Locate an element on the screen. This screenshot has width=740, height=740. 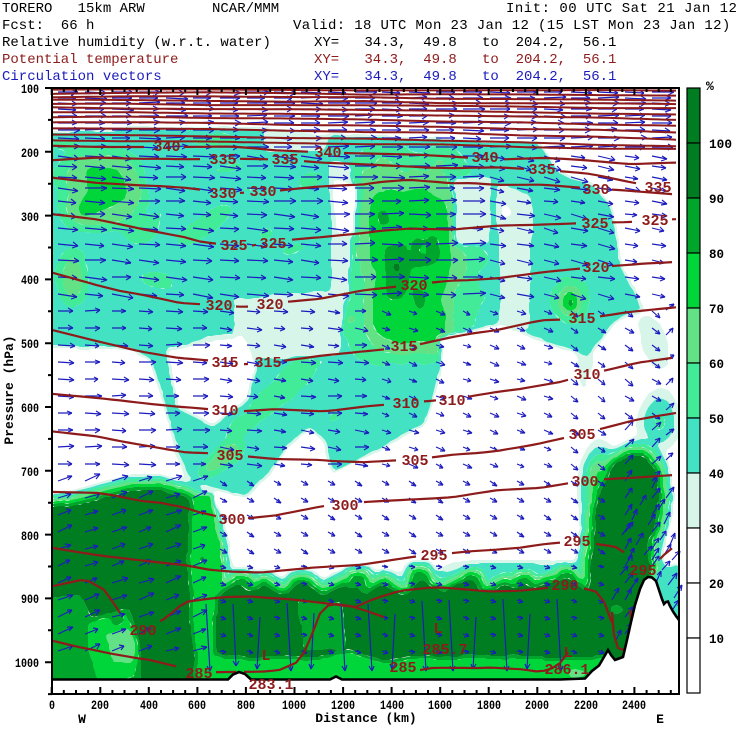
svg-text: 0 is located at coordinates (52, 705).